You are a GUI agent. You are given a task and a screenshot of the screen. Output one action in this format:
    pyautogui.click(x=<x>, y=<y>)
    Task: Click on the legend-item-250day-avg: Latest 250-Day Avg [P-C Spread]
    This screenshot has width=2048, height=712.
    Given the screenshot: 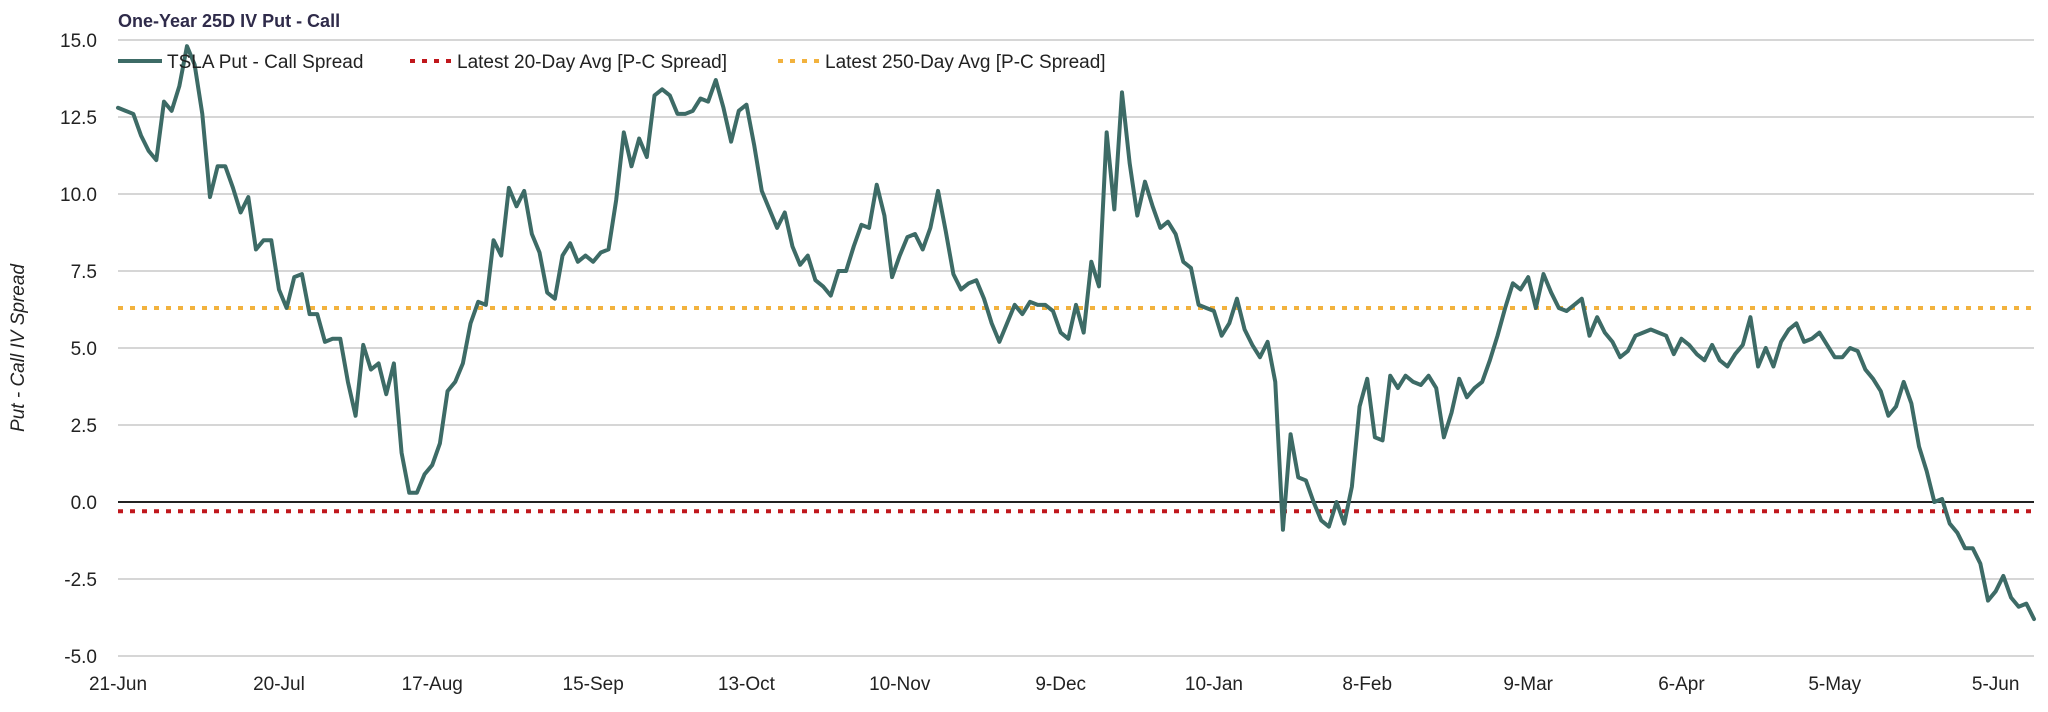 What is the action you would take?
    pyautogui.click(x=942, y=62)
    